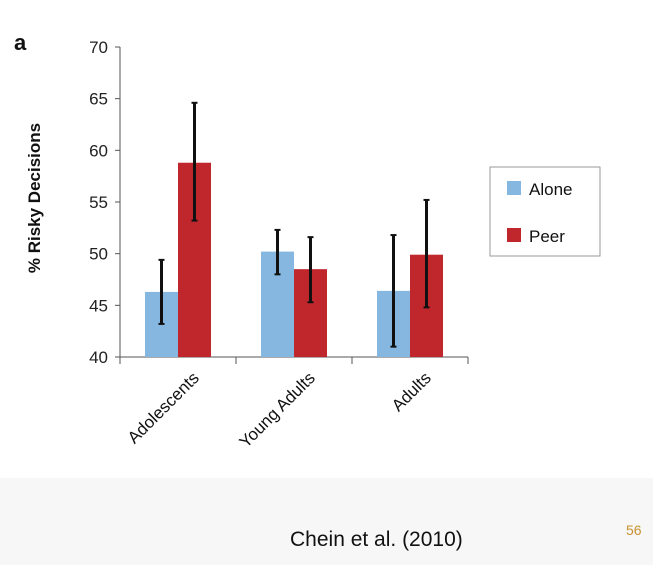 This screenshot has width=653, height=565. Describe the element at coordinates (98, 47) in the screenshot. I see `y-tick-label: 70` at that location.